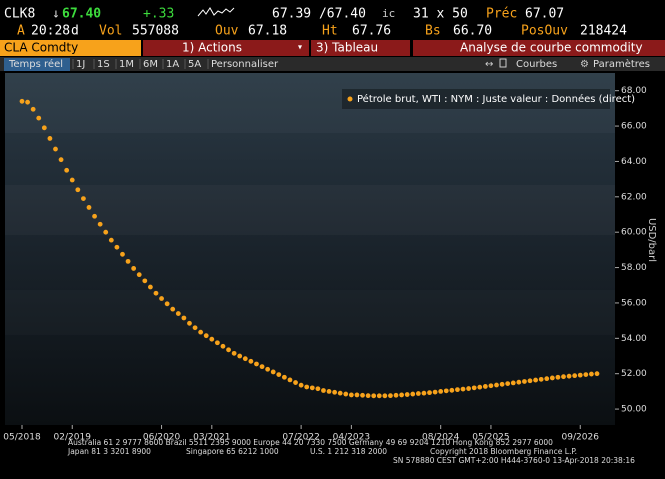 The height and width of the screenshot is (479, 665). Describe the element at coordinates (319, 14) in the screenshot. I see `bid-ask: 67.39 /67.40` at that location.